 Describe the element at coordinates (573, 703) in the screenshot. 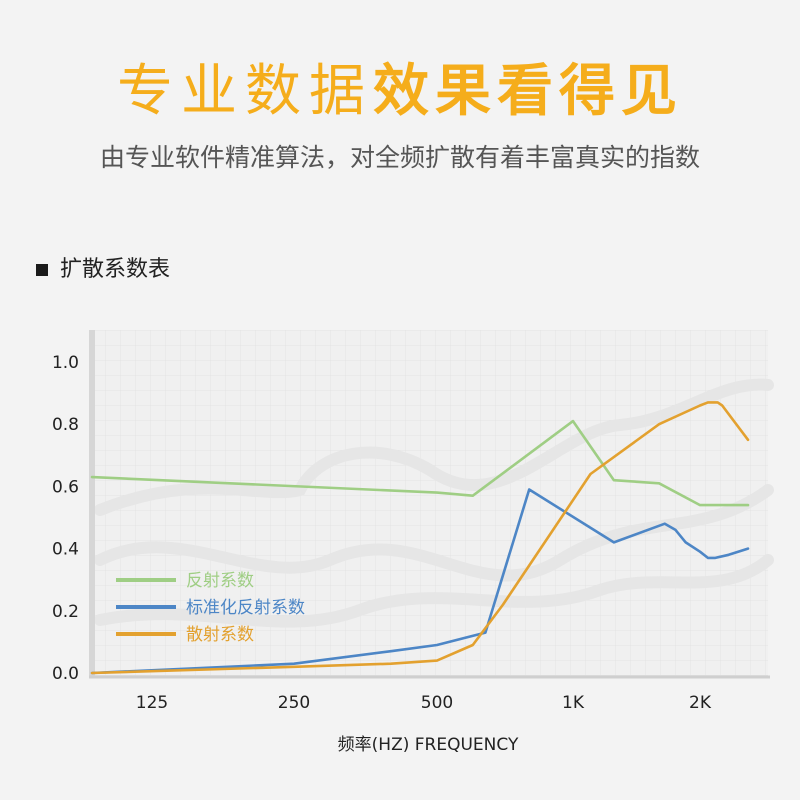

I see `x-tick-label: 1K` at that location.